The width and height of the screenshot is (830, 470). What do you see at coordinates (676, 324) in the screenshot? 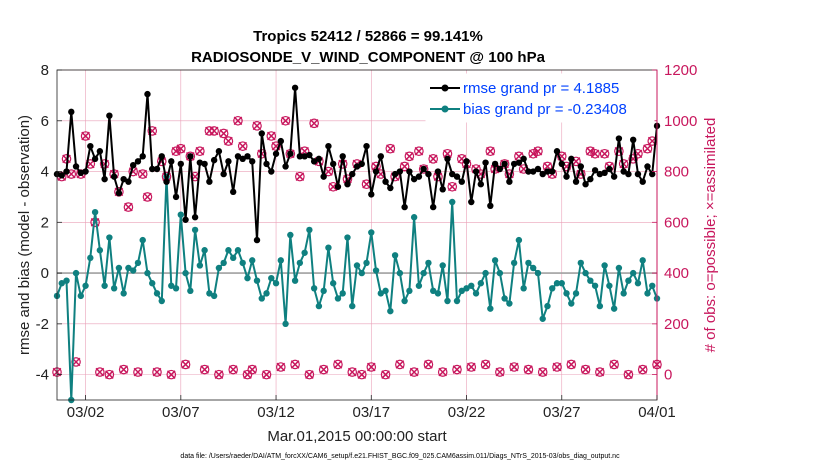
I see `y-tick-label-right: 200` at bounding box center [676, 324].